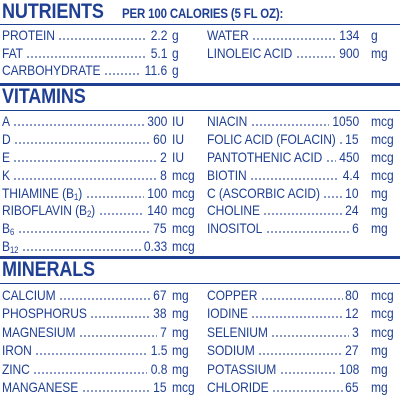 The width and height of the screenshot is (400, 400). I want to click on nutrients-right-column: WATER 134 g LINOLEIC ACID 900 mg, so click(303, 44).